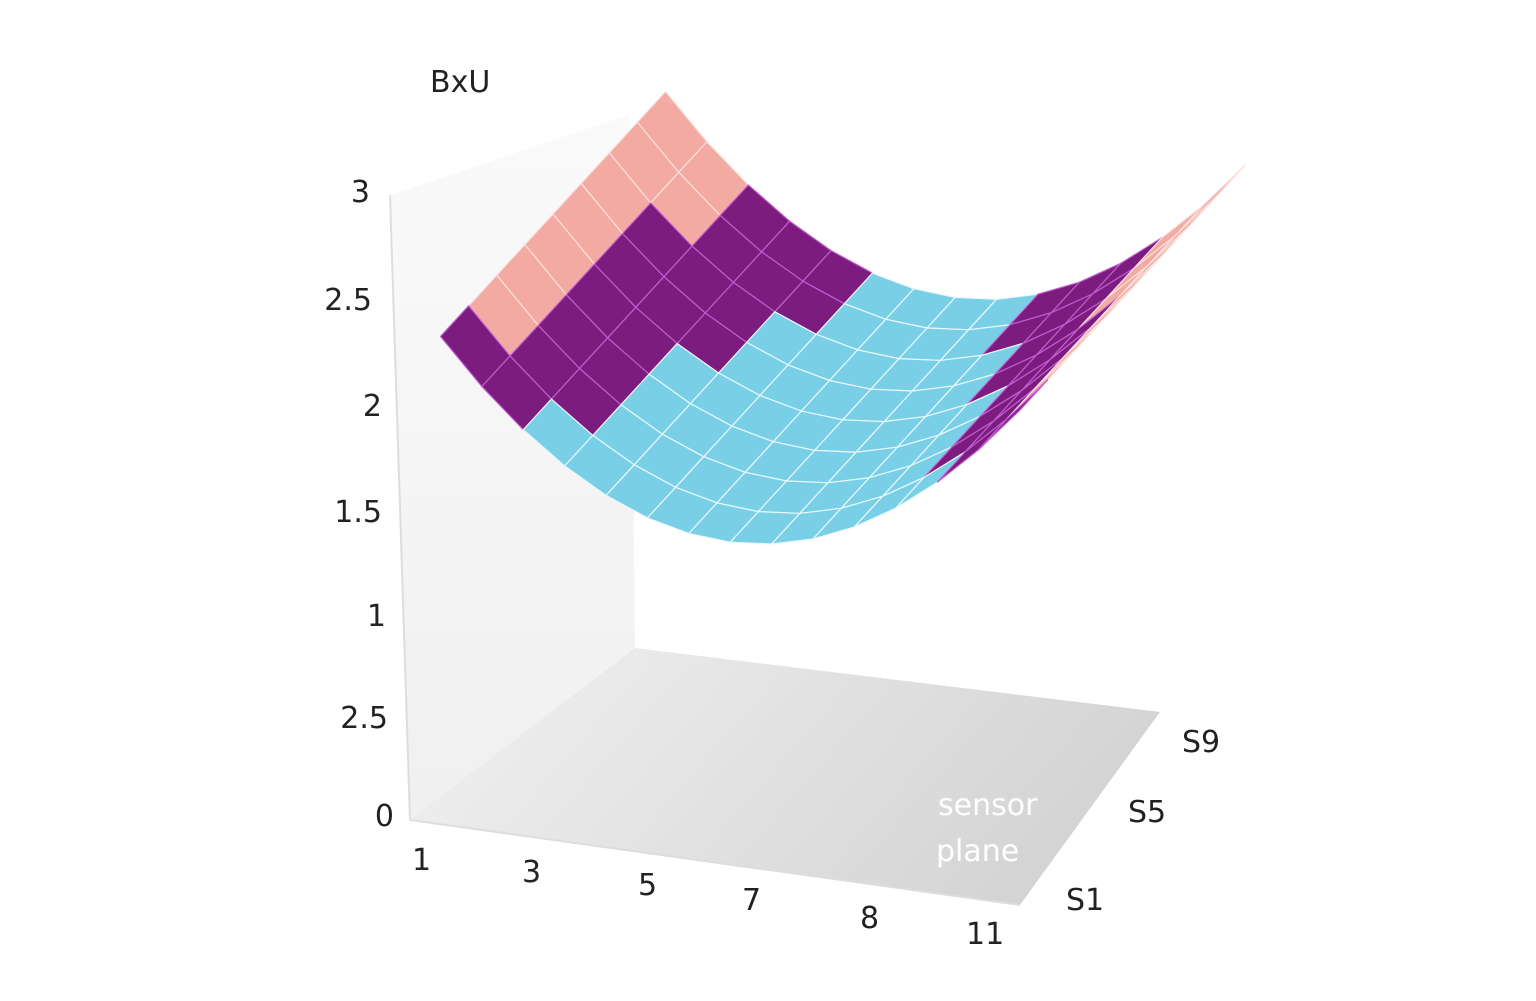 This screenshot has height=1001, width=1536. What do you see at coordinates (360, 192) in the screenshot?
I see `z-tick-label: 3` at bounding box center [360, 192].